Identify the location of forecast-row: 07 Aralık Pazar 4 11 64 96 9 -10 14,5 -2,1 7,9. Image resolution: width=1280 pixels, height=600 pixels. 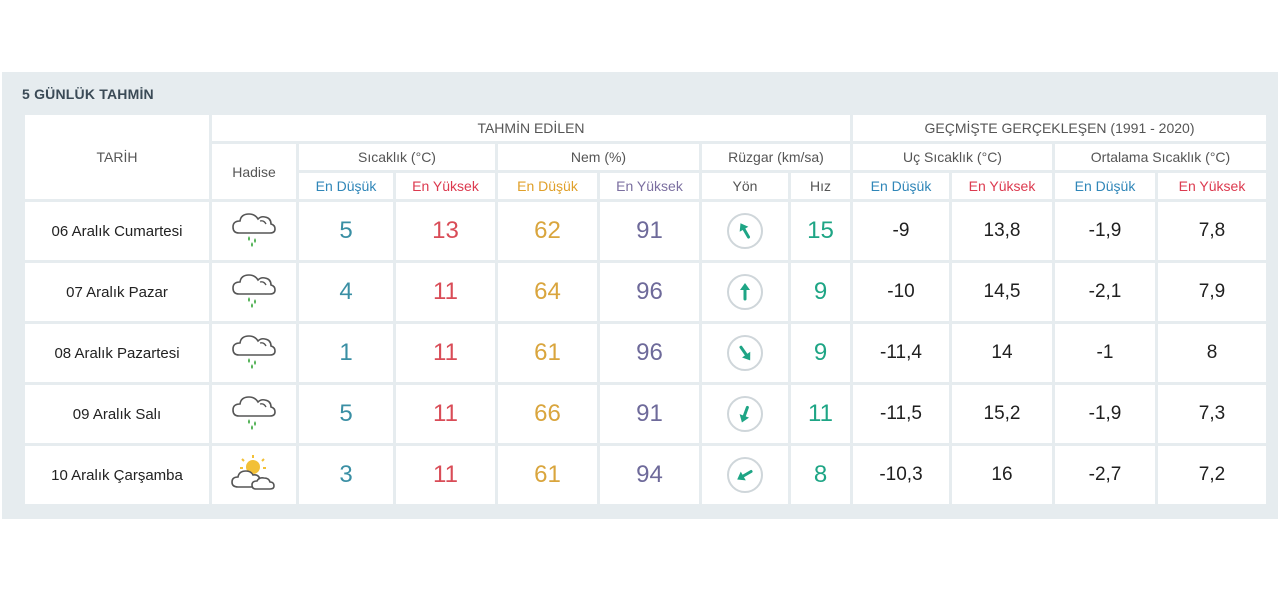
(645, 292).